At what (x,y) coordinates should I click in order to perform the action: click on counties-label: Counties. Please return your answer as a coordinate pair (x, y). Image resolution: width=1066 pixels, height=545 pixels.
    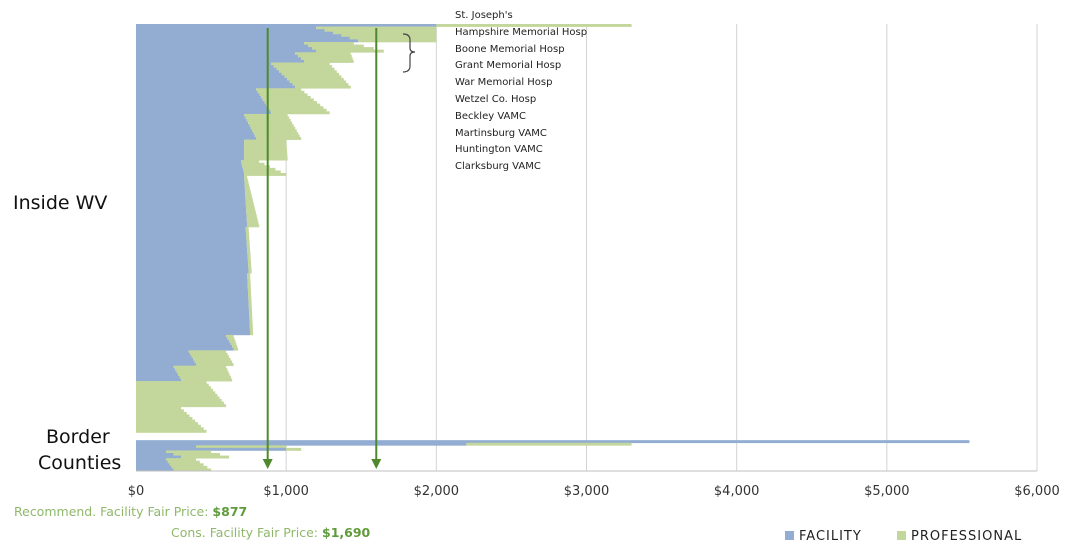
    Looking at the image, I should click on (80, 463).